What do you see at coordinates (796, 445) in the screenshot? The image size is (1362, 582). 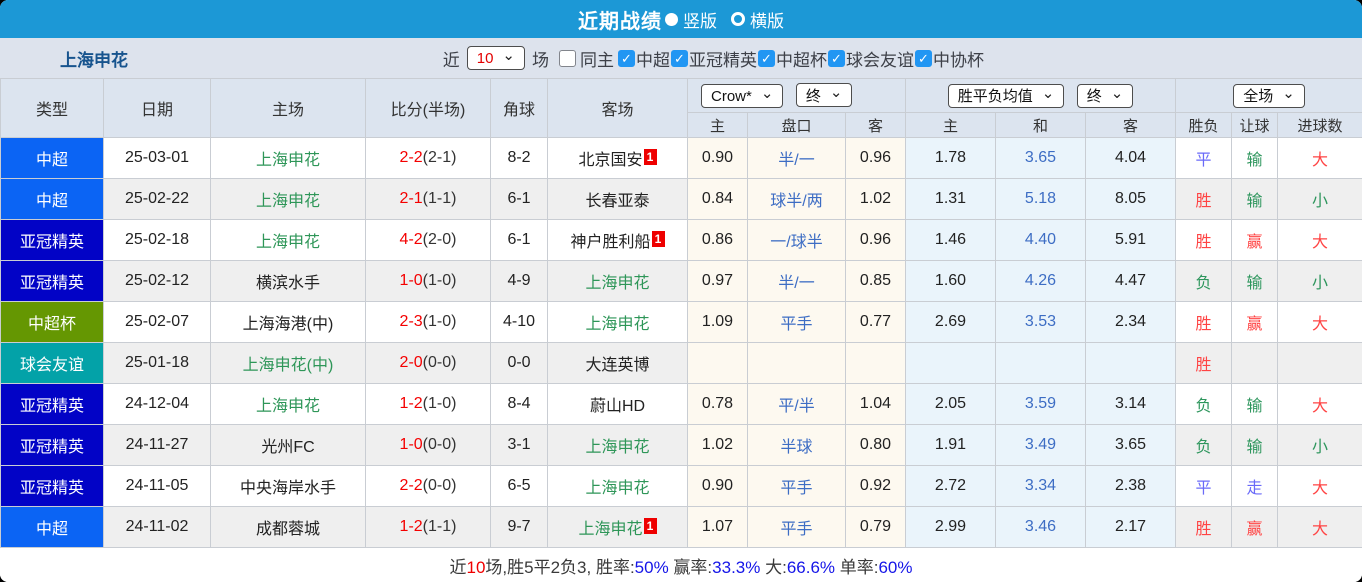 I see `crow-handicap: 半球` at bounding box center [796, 445].